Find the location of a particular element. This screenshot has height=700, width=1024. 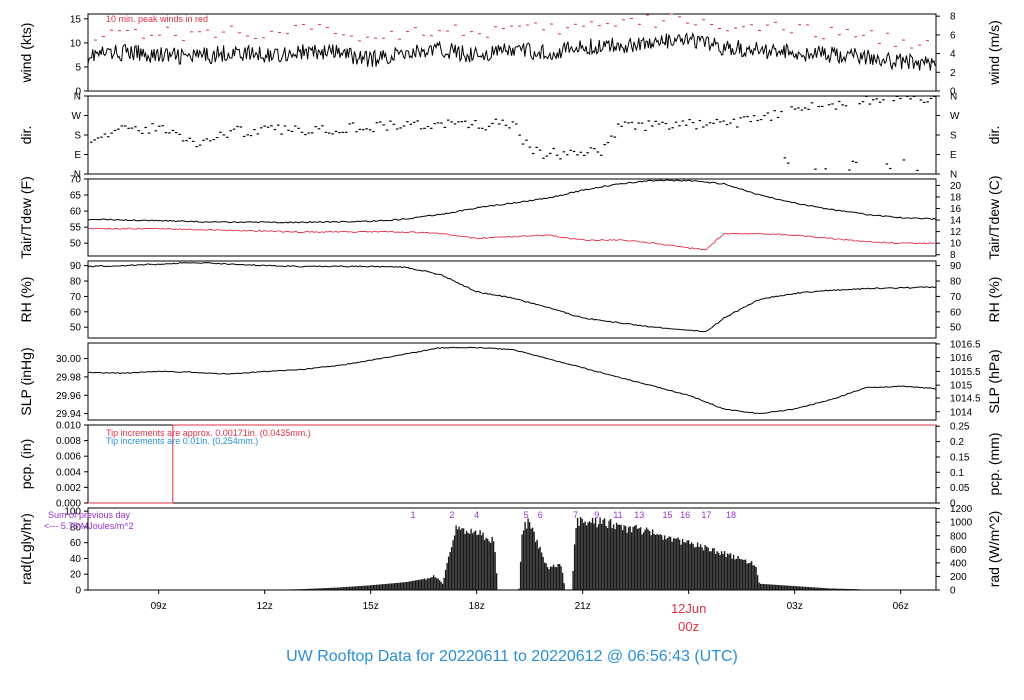

x-tick-label: 15z is located at coordinates (371, 606).